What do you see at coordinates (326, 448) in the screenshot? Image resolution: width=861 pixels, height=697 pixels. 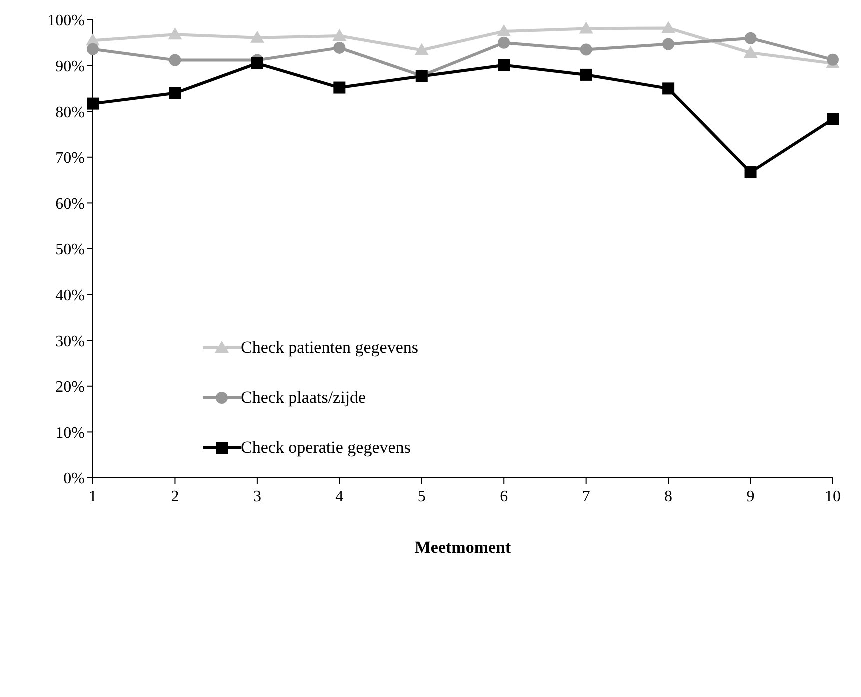 I see `legend-label: Check operatie gegevens` at bounding box center [326, 448].